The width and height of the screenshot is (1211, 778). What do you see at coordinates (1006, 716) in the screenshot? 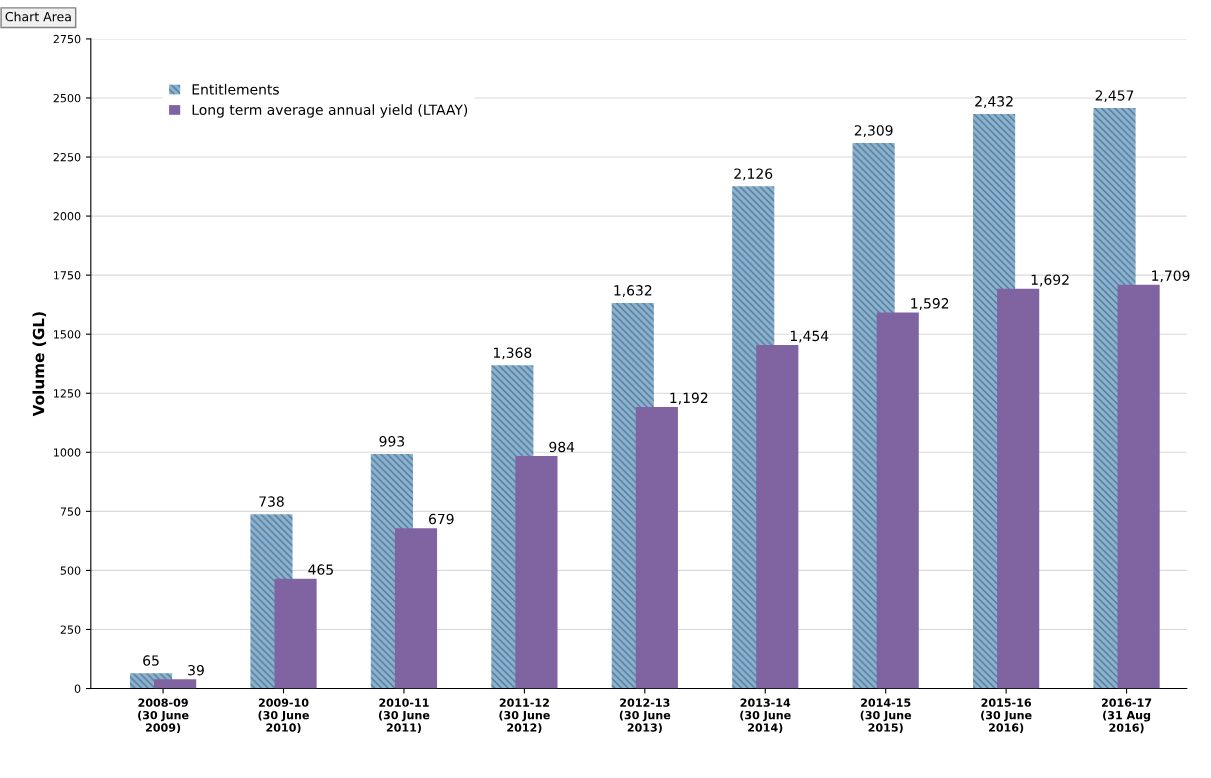
I see `x-tick-label: 2015-16 (30 June 2016)` at bounding box center [1006, 716].